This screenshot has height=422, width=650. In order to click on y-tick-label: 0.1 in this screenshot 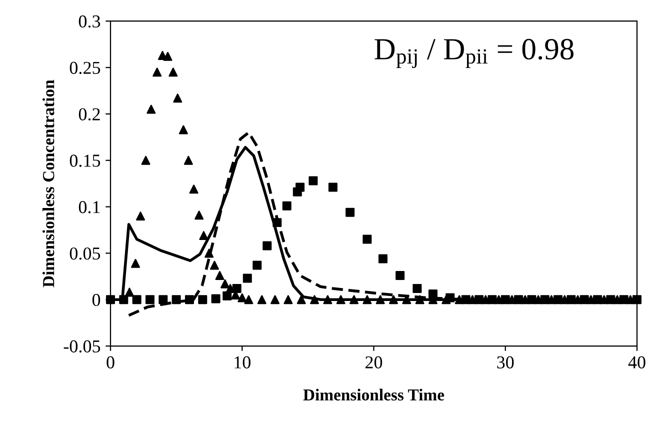, I will do `click(89, 207)`.